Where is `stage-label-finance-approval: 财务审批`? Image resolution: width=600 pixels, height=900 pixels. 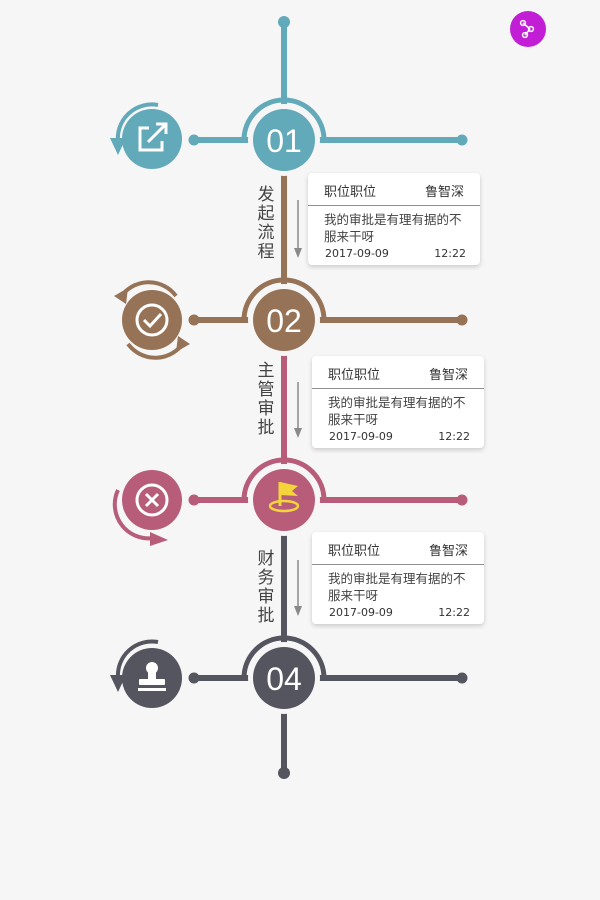 stage-label-finance-approval: 财务审批 is located at coordinates (266, 587).